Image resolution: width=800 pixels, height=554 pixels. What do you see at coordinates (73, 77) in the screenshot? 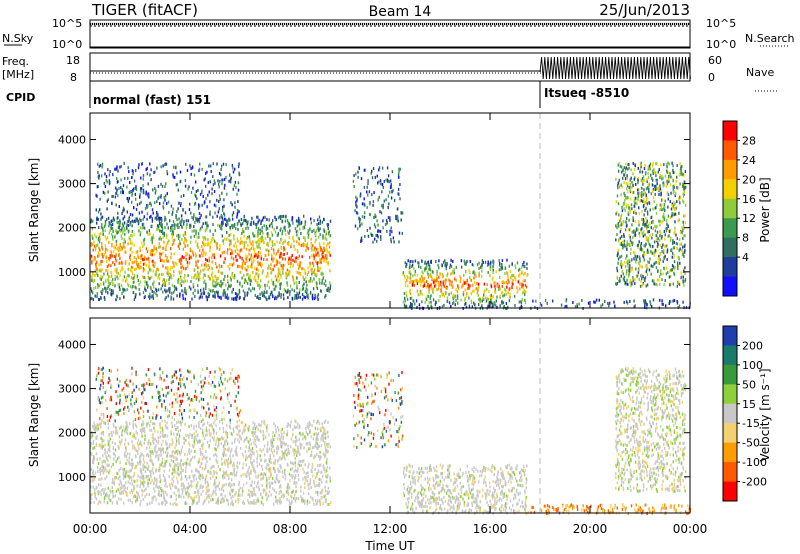
I see `freq-tick-bottom: 8` at bounding box center [73, 77].